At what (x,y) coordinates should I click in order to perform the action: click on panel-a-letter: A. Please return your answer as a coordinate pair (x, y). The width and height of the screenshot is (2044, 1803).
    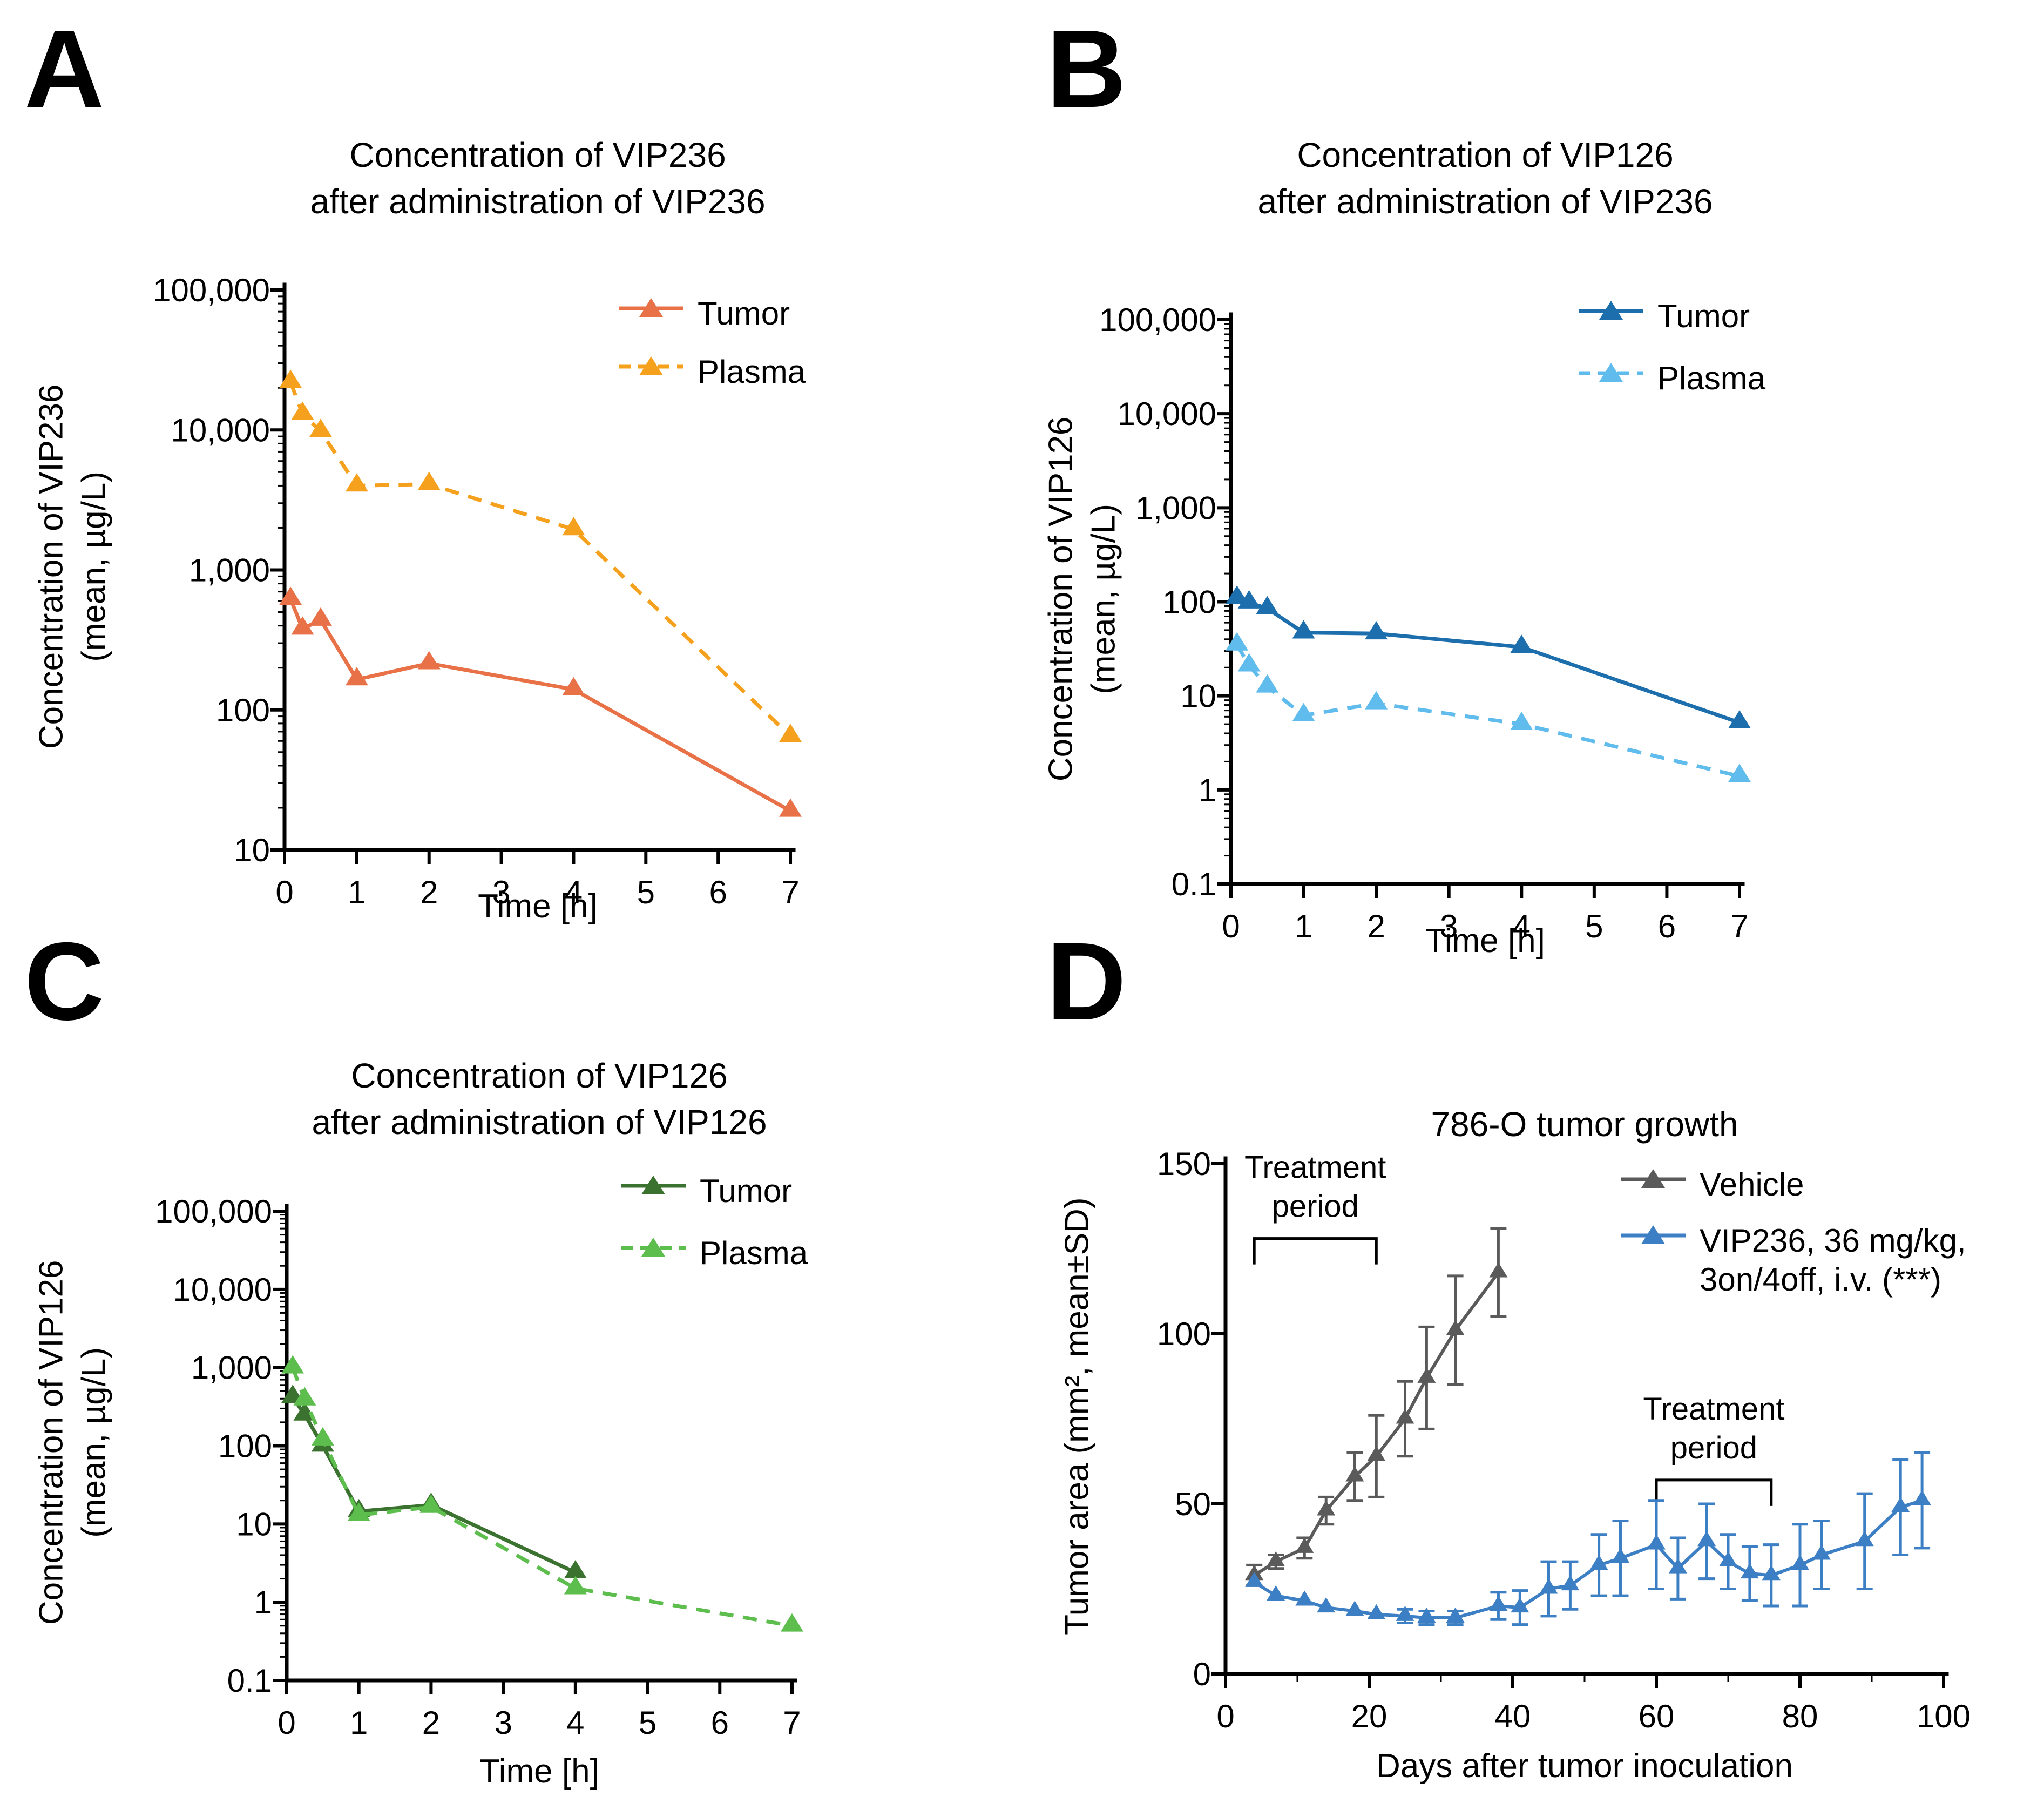
    Looking at the image, I should click on (65, 69).